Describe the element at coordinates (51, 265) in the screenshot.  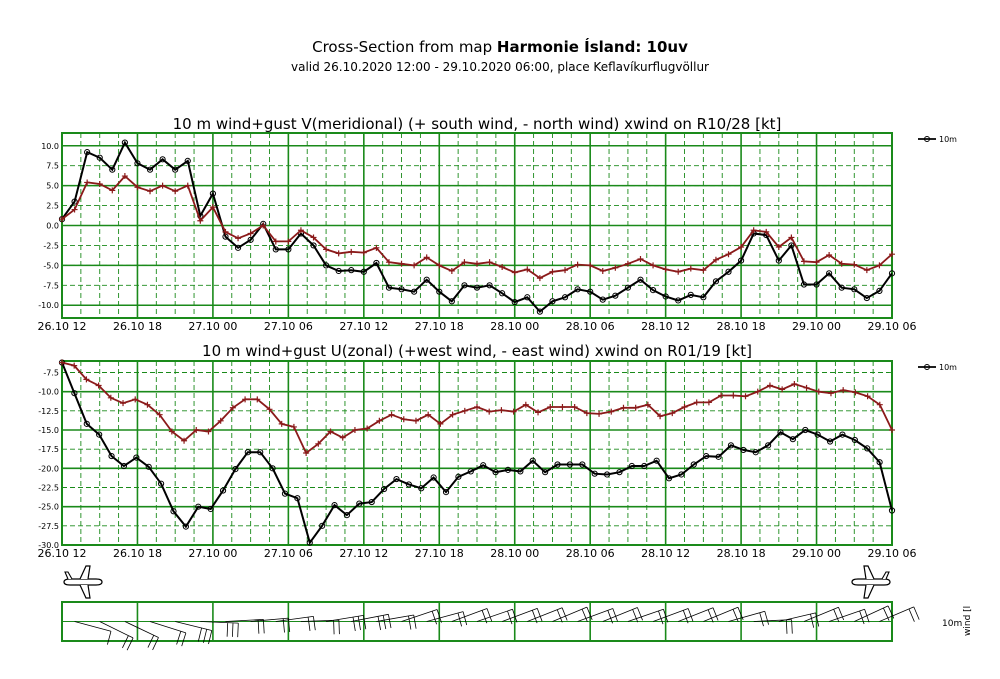
I see `y-tick-label: -5.0` at that location.